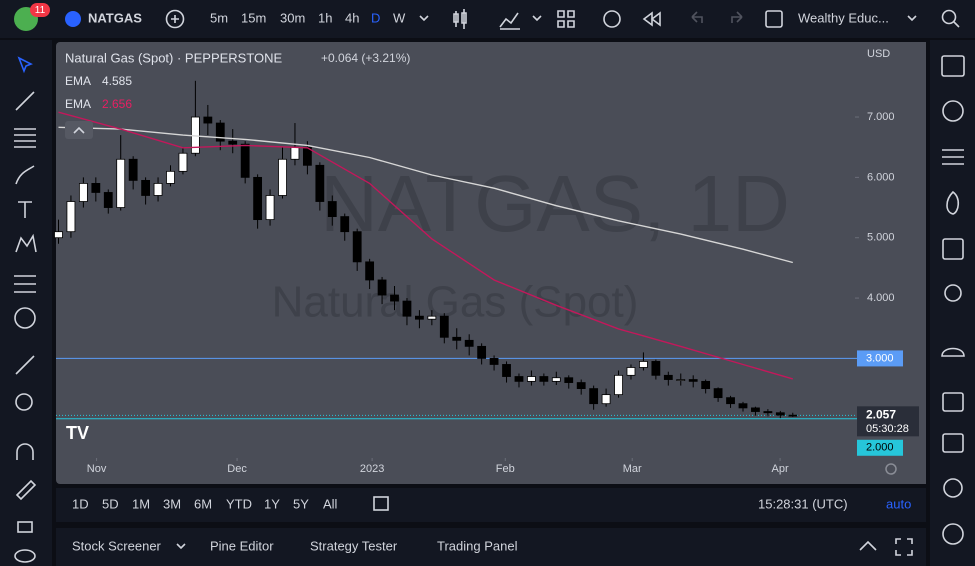  Describe the element at coordinates (803, 503) in the screenshot. I see `clock: 15:28:31 (UTC)` at that location.